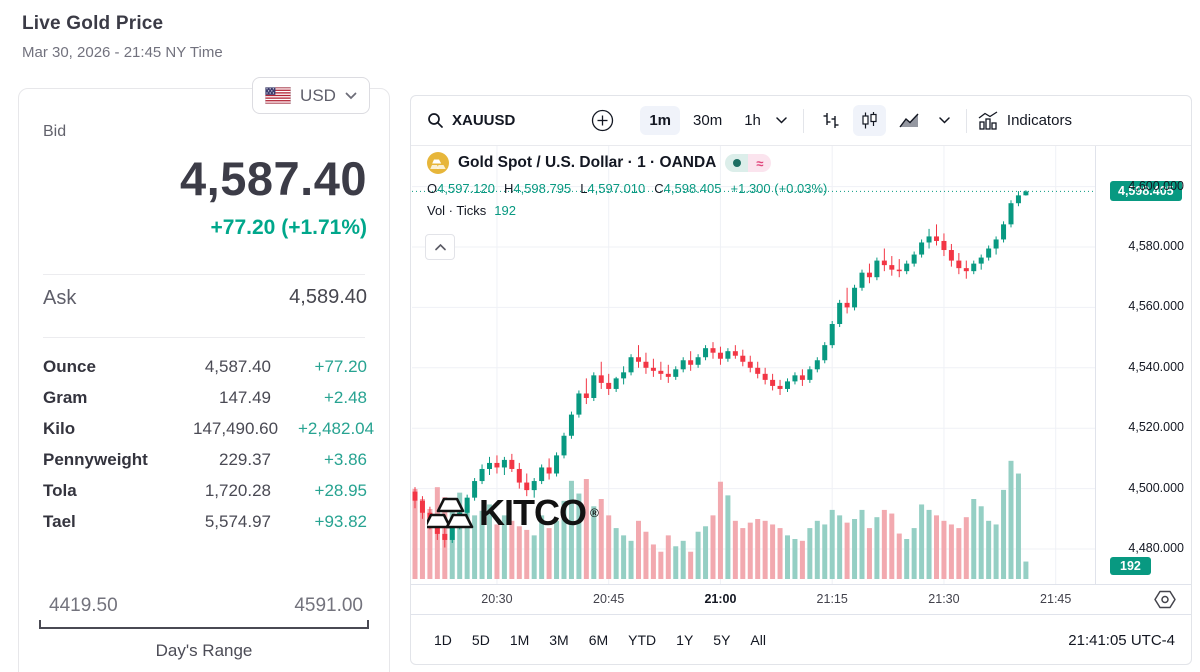 The image size is (1200, 672). I want to click on indicators-button: Indicators, so click(1024, 120).